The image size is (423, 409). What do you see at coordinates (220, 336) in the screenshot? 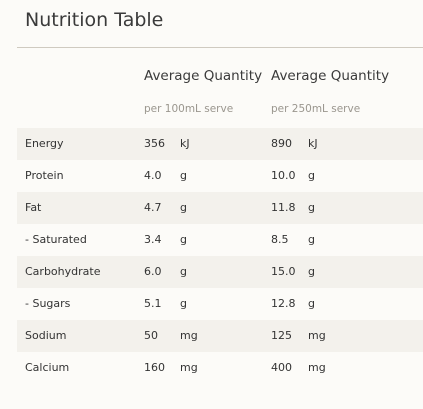
I see `table-row: Sodium 50 mg 125 mg` at bounding box center [220, 336].